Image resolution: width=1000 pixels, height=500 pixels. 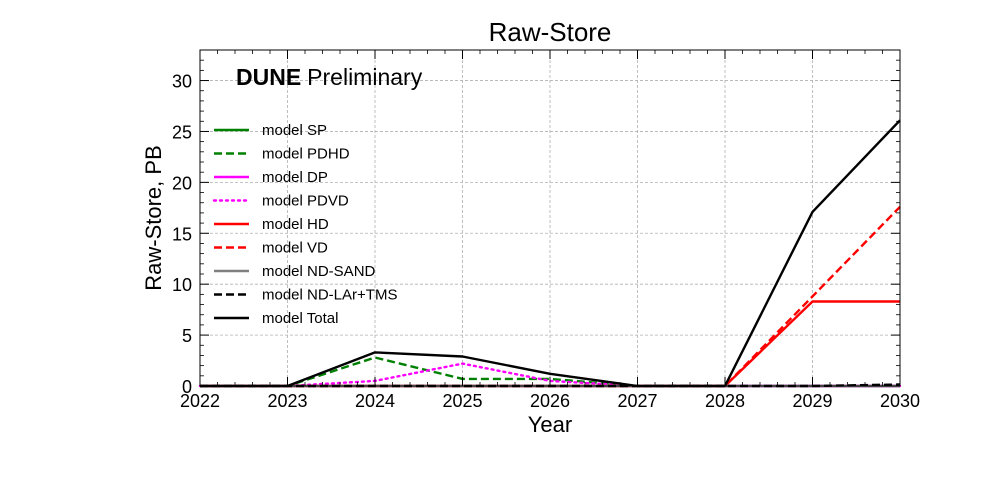 I want to click on y-tick-label: 0, so click(x=187, y=387).